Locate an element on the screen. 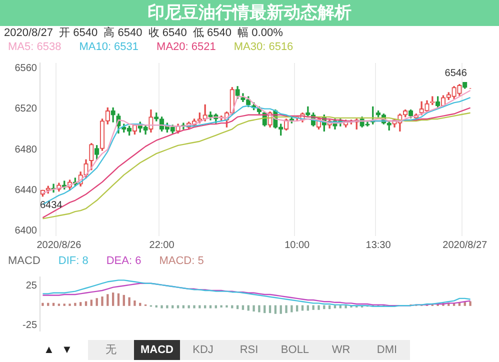  text: MA30: 6516 is located at coordinates (264, 47).